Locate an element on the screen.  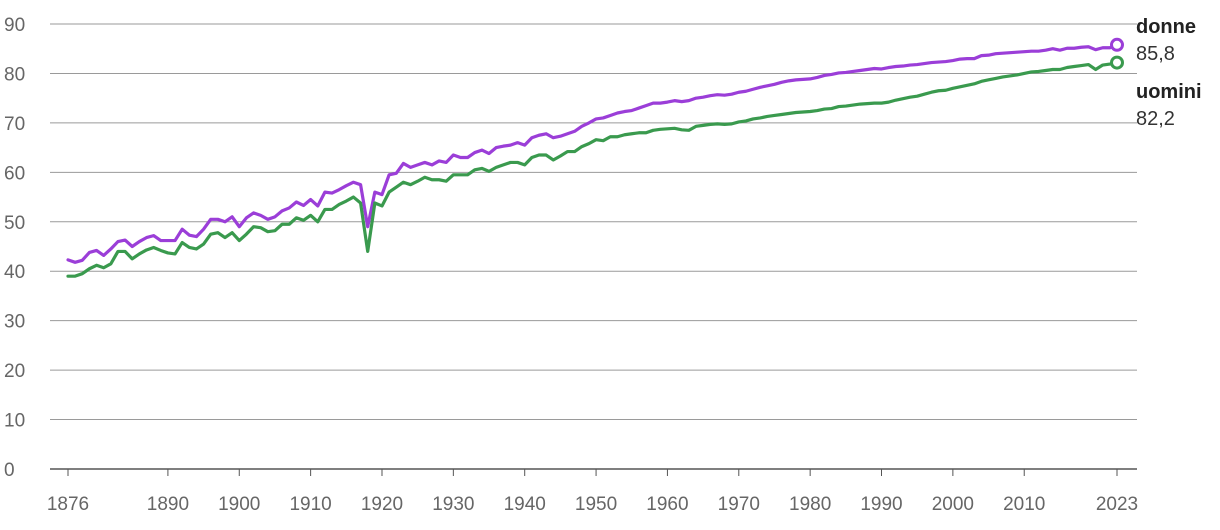
y-tick-label-90: 90 is located at coordinates (14, 25).